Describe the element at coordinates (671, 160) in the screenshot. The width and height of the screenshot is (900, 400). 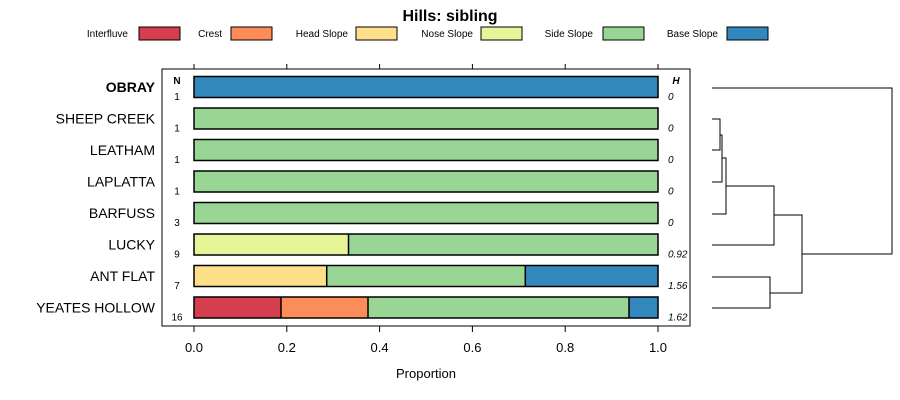
I see `row-h-leatham: 0` at that location.